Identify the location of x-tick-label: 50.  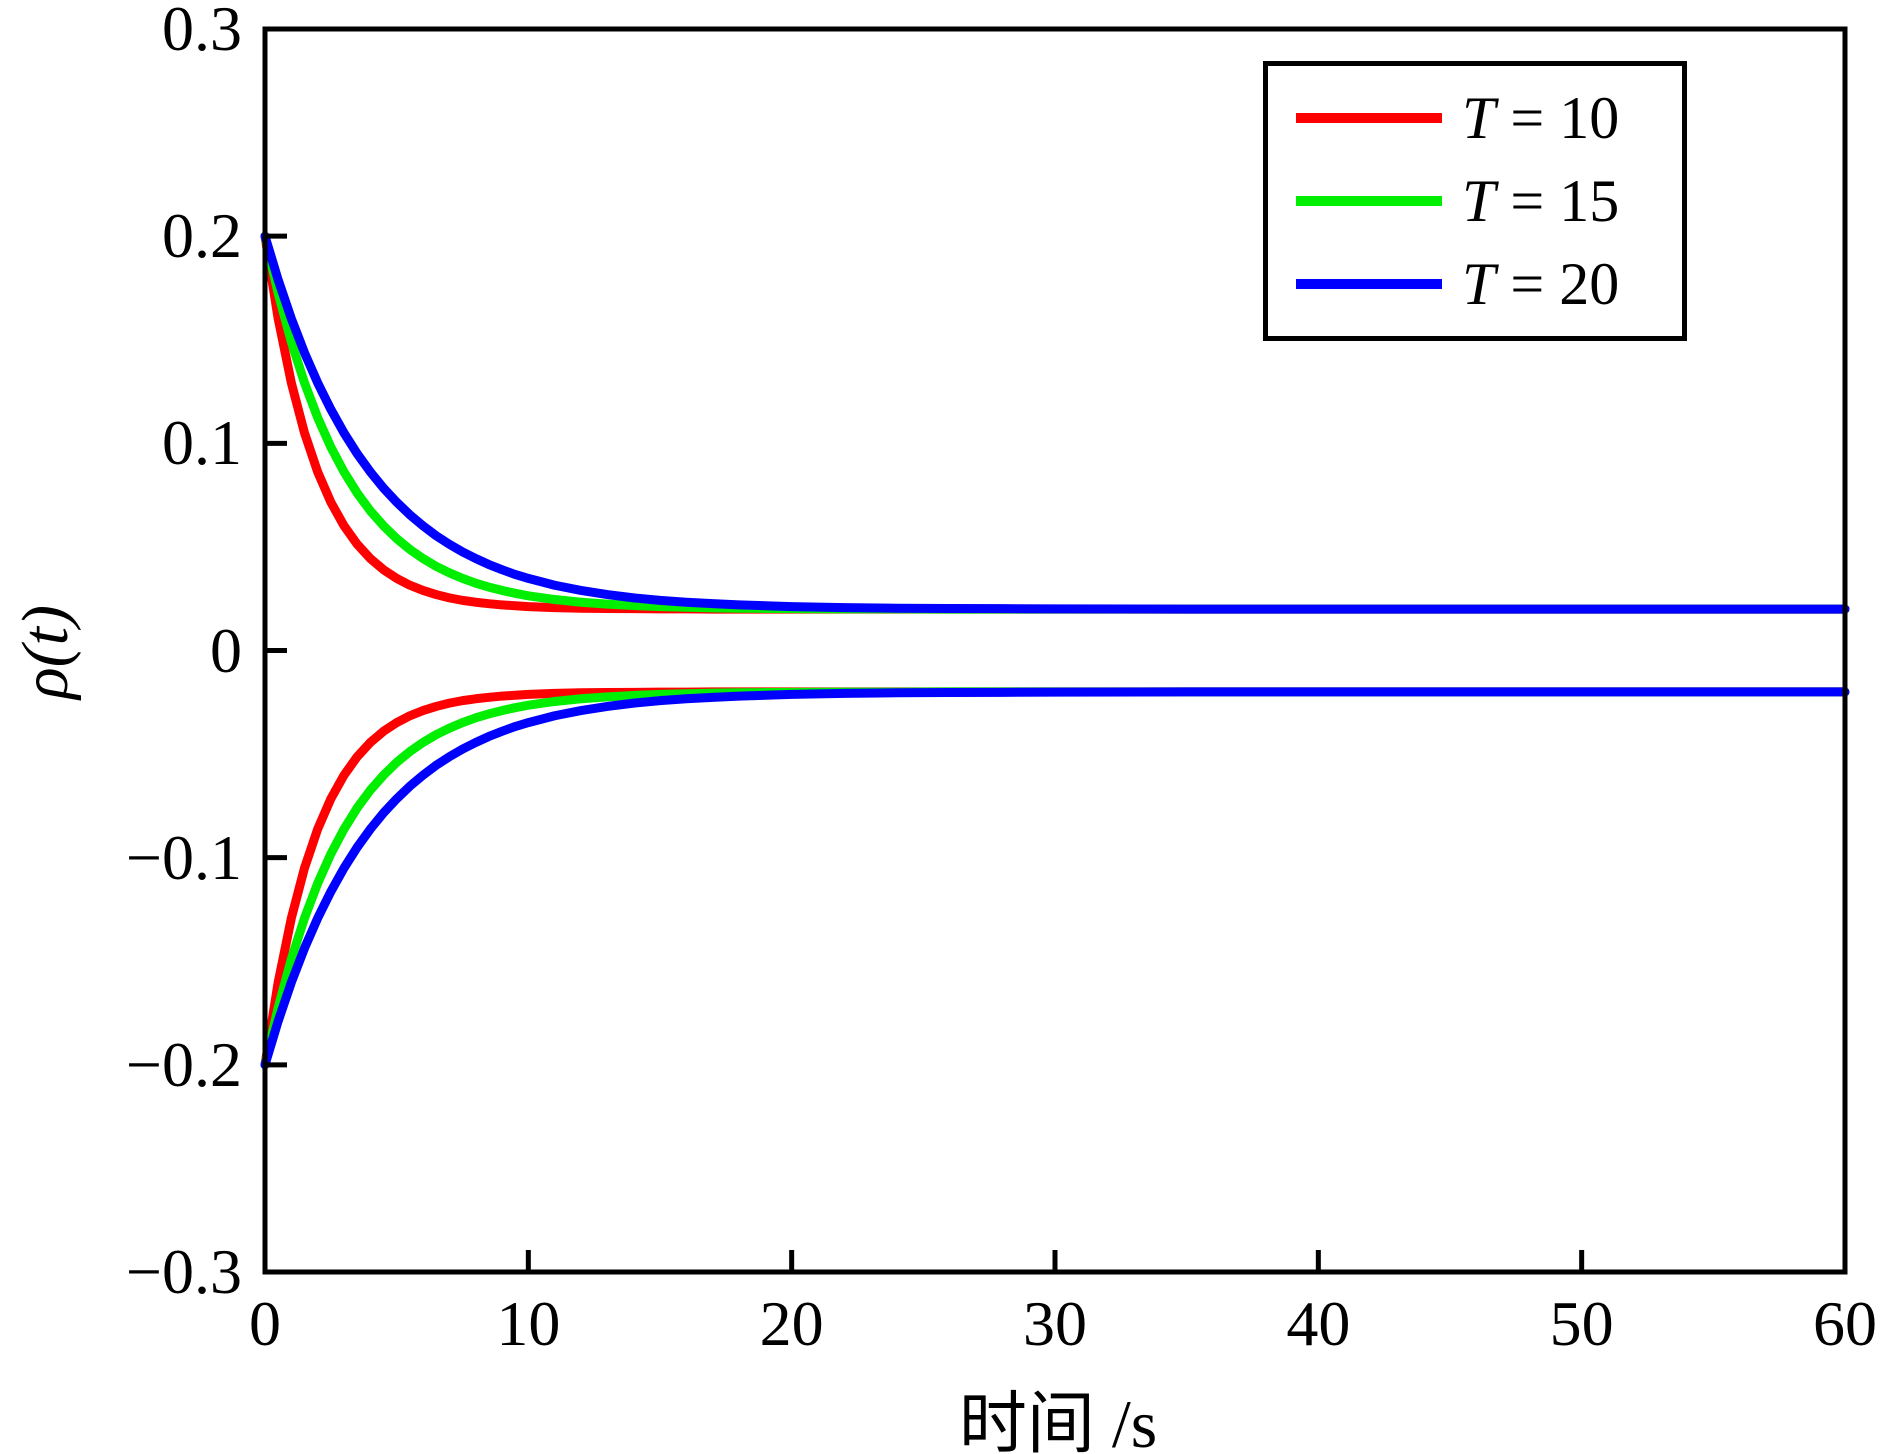
(1581, 1323).